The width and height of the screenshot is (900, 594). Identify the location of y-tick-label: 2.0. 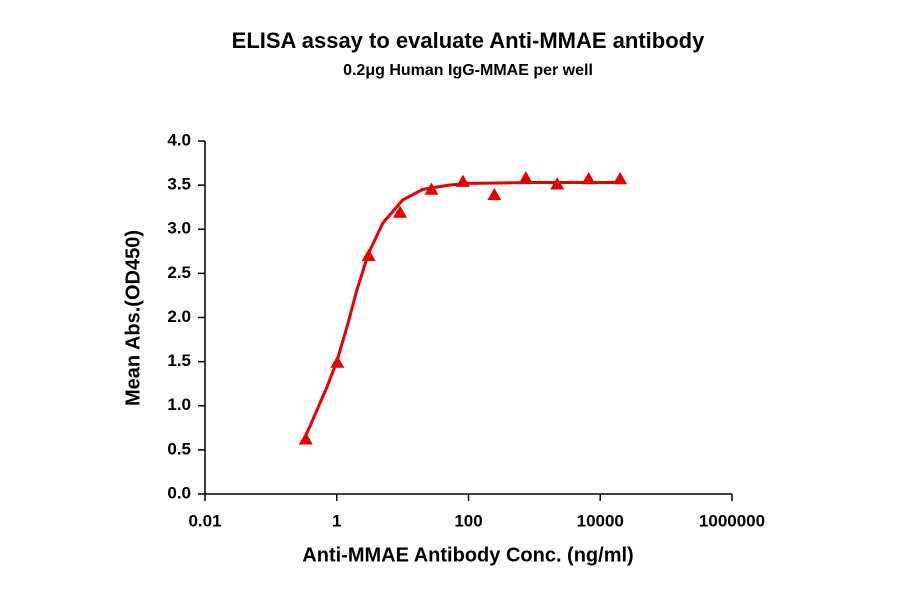
(179, 316).